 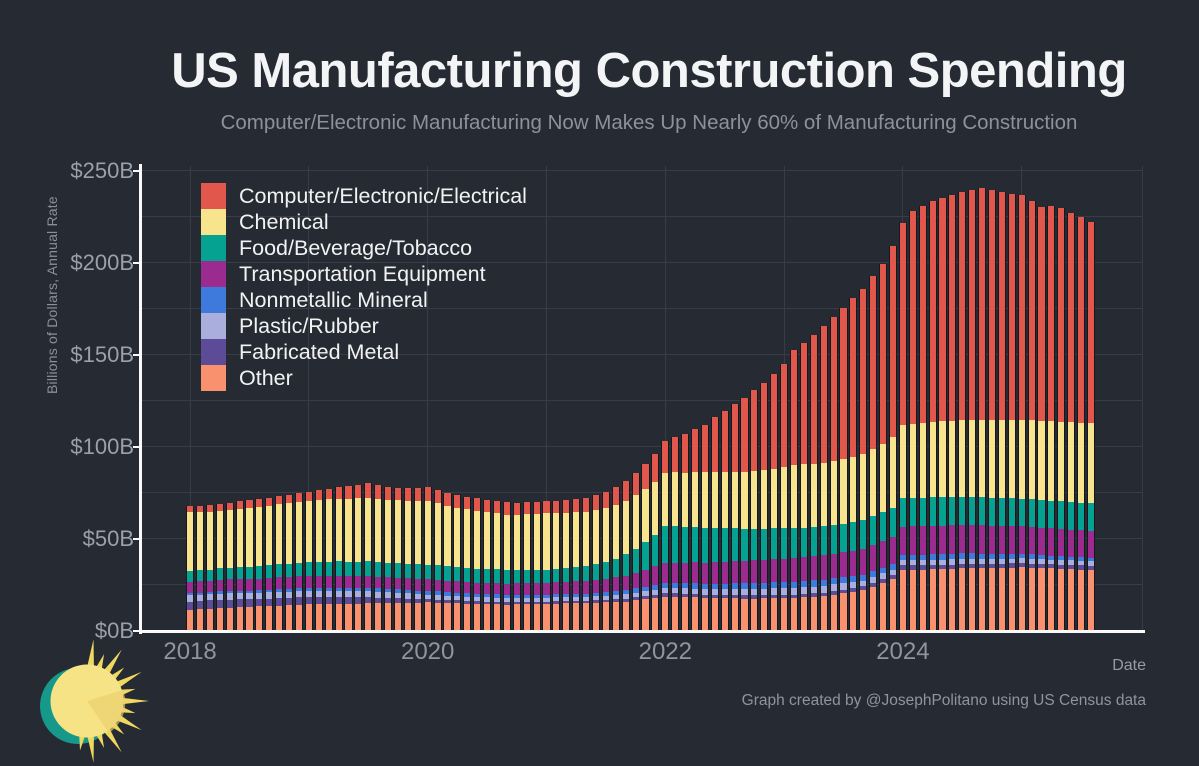 I want to click on legend-item: Other, so click(x=364, y=378).